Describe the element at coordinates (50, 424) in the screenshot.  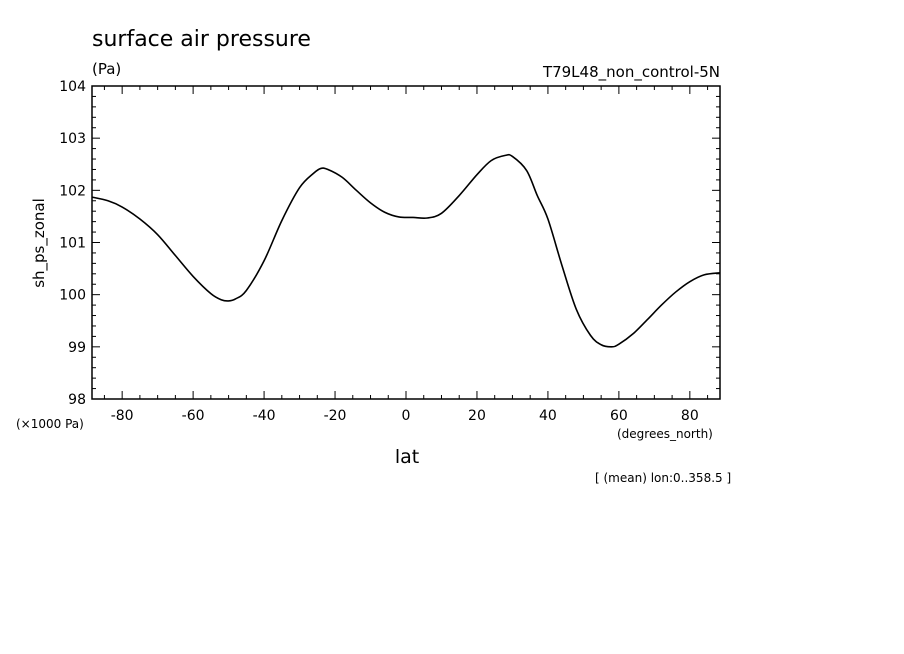
I see `y-scale-label: (×1000 Pa)` at that location.